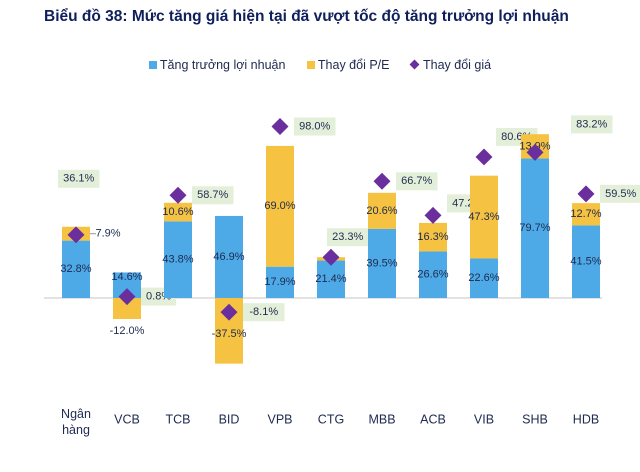  What do you see at coordinates (222, 65) in the screenshot?
I see `legend-label: Tăng trưởng lợi nhuận` at bounding box center [222, 65].